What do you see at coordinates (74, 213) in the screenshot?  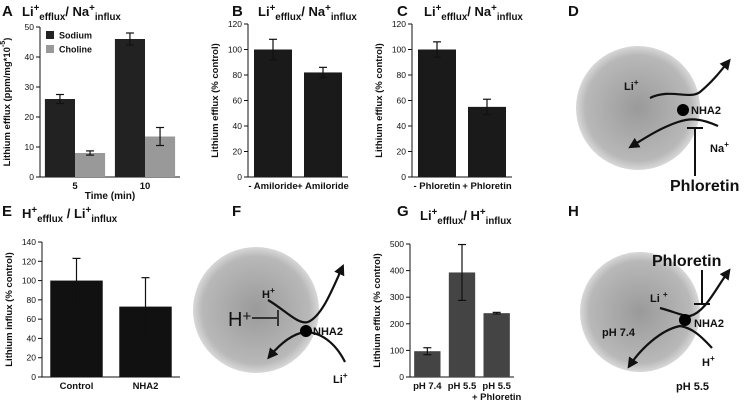 I see `text-part: / Li` at bounding box center [74, 213].